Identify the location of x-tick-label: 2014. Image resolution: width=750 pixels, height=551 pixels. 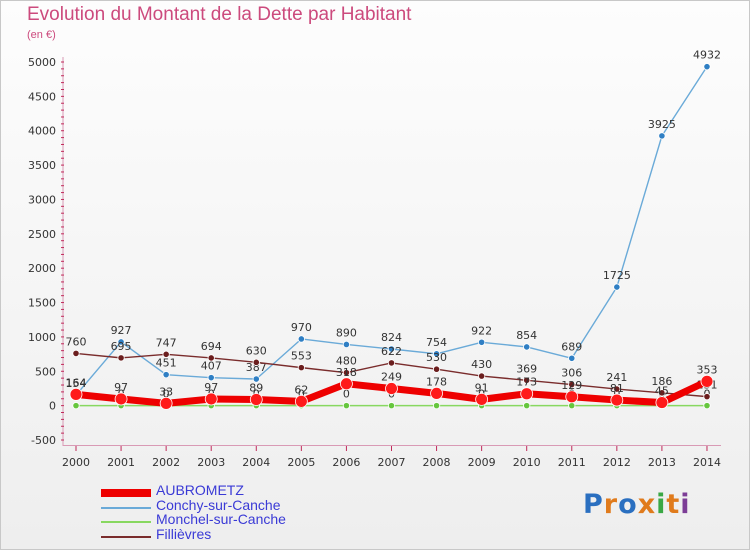
(707, 462).